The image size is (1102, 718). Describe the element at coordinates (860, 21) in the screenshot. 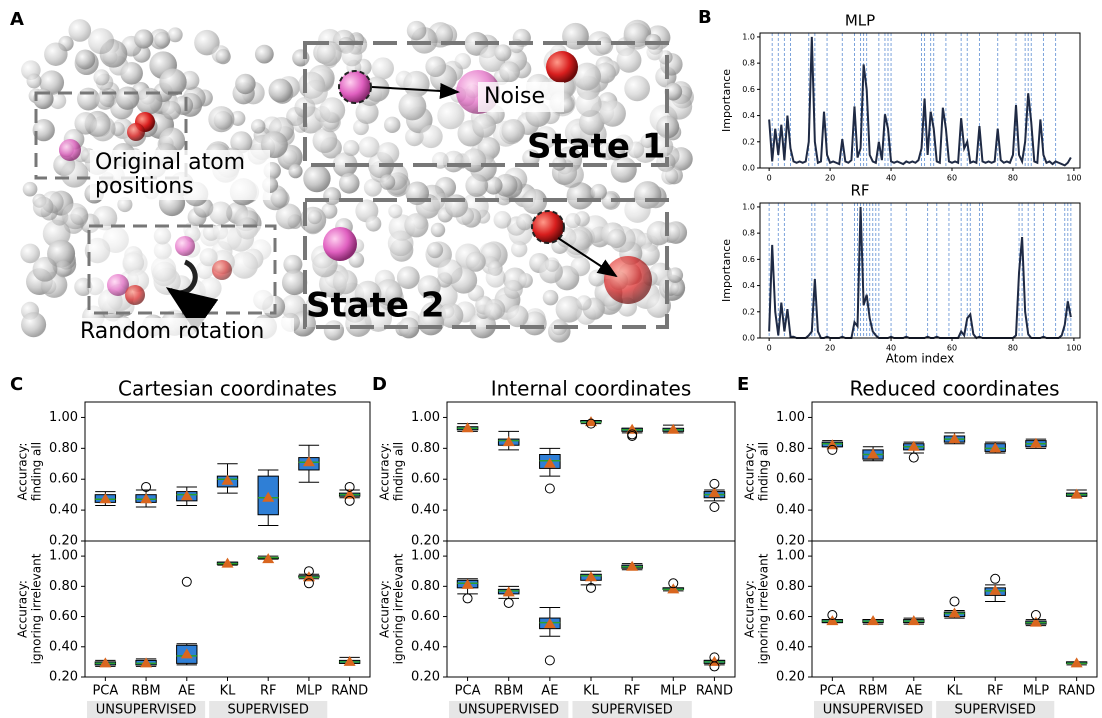

I see `chart-title: MLP` at that location.